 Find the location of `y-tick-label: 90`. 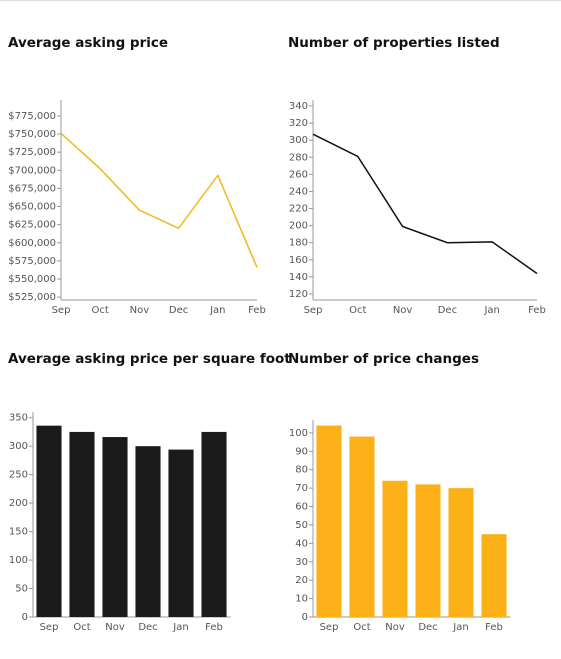

y-tick-label: 90 is located at coordinates (301, 451).